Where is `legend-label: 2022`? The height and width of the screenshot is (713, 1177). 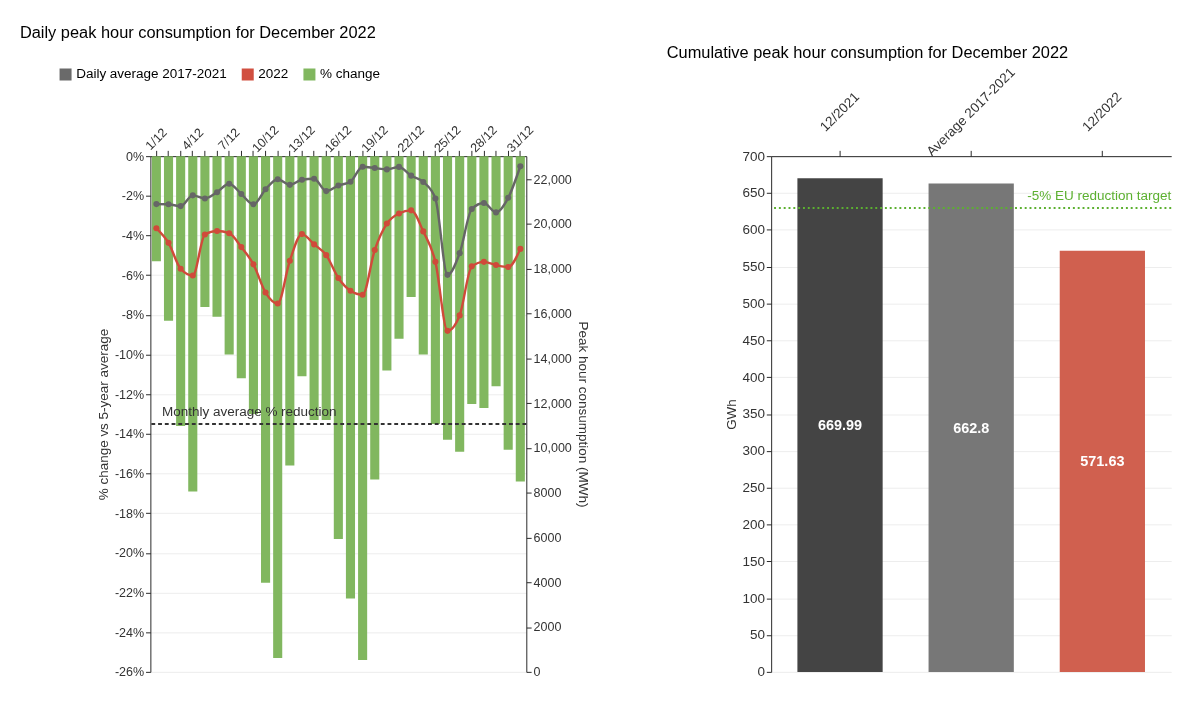 legend-label: 2022 is located at coordinates (273, 74).